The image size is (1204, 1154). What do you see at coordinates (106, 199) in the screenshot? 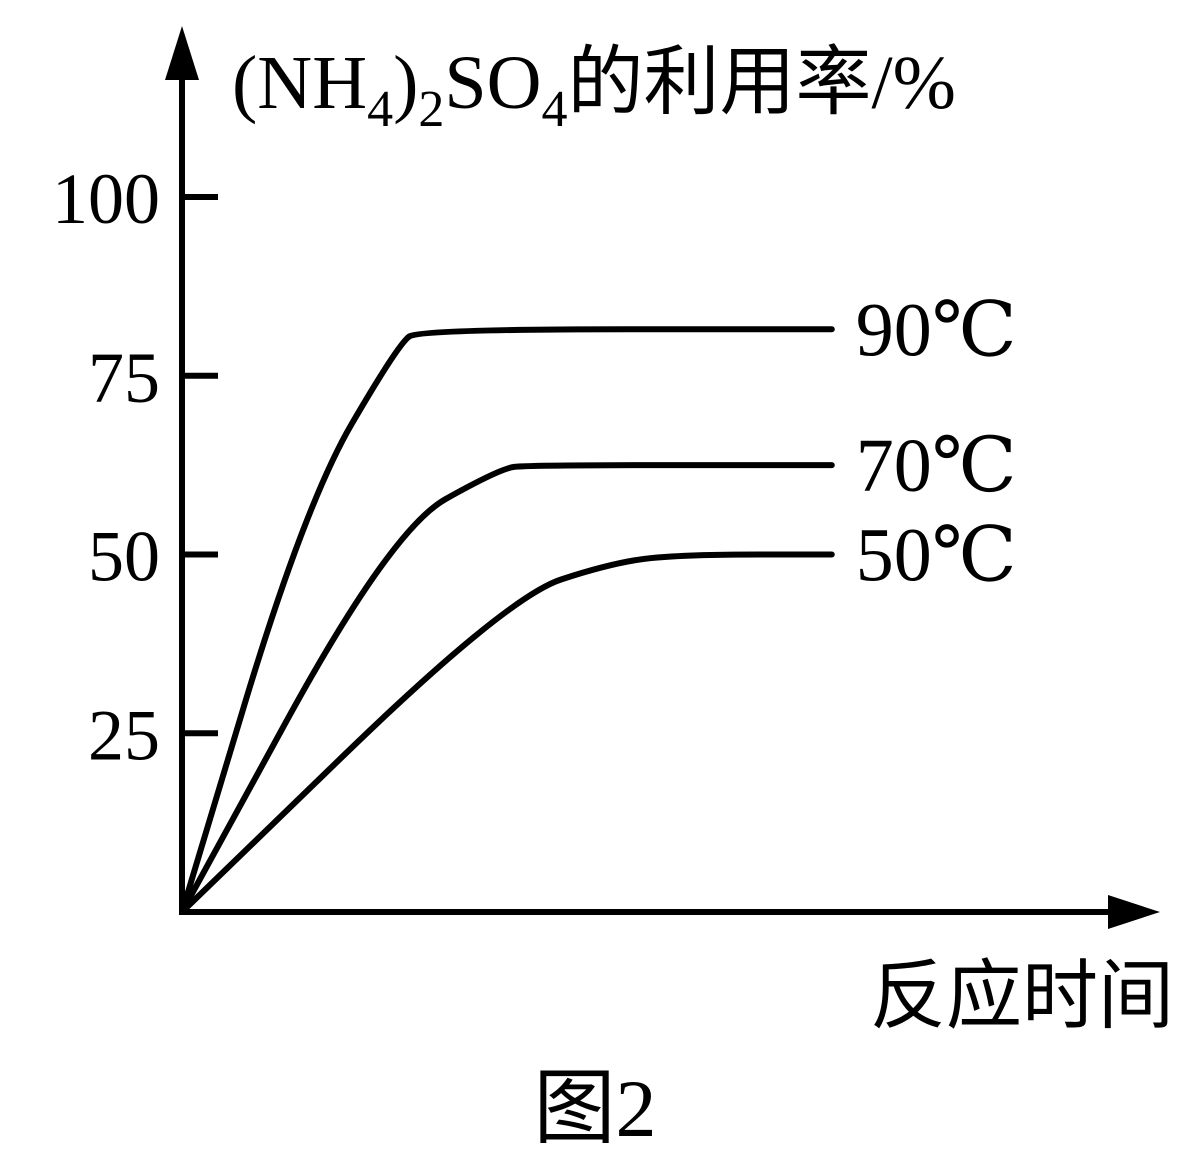
I see `y-tick-label: 100` at bounding box center [106, 199].